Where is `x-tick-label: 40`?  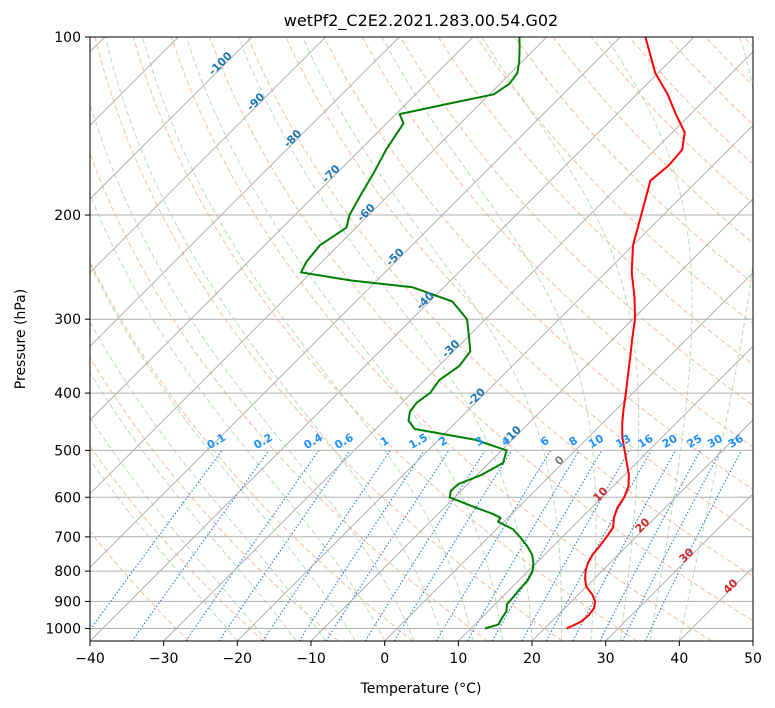
x-tick-label: 40 is located at coordinates (679, 659).